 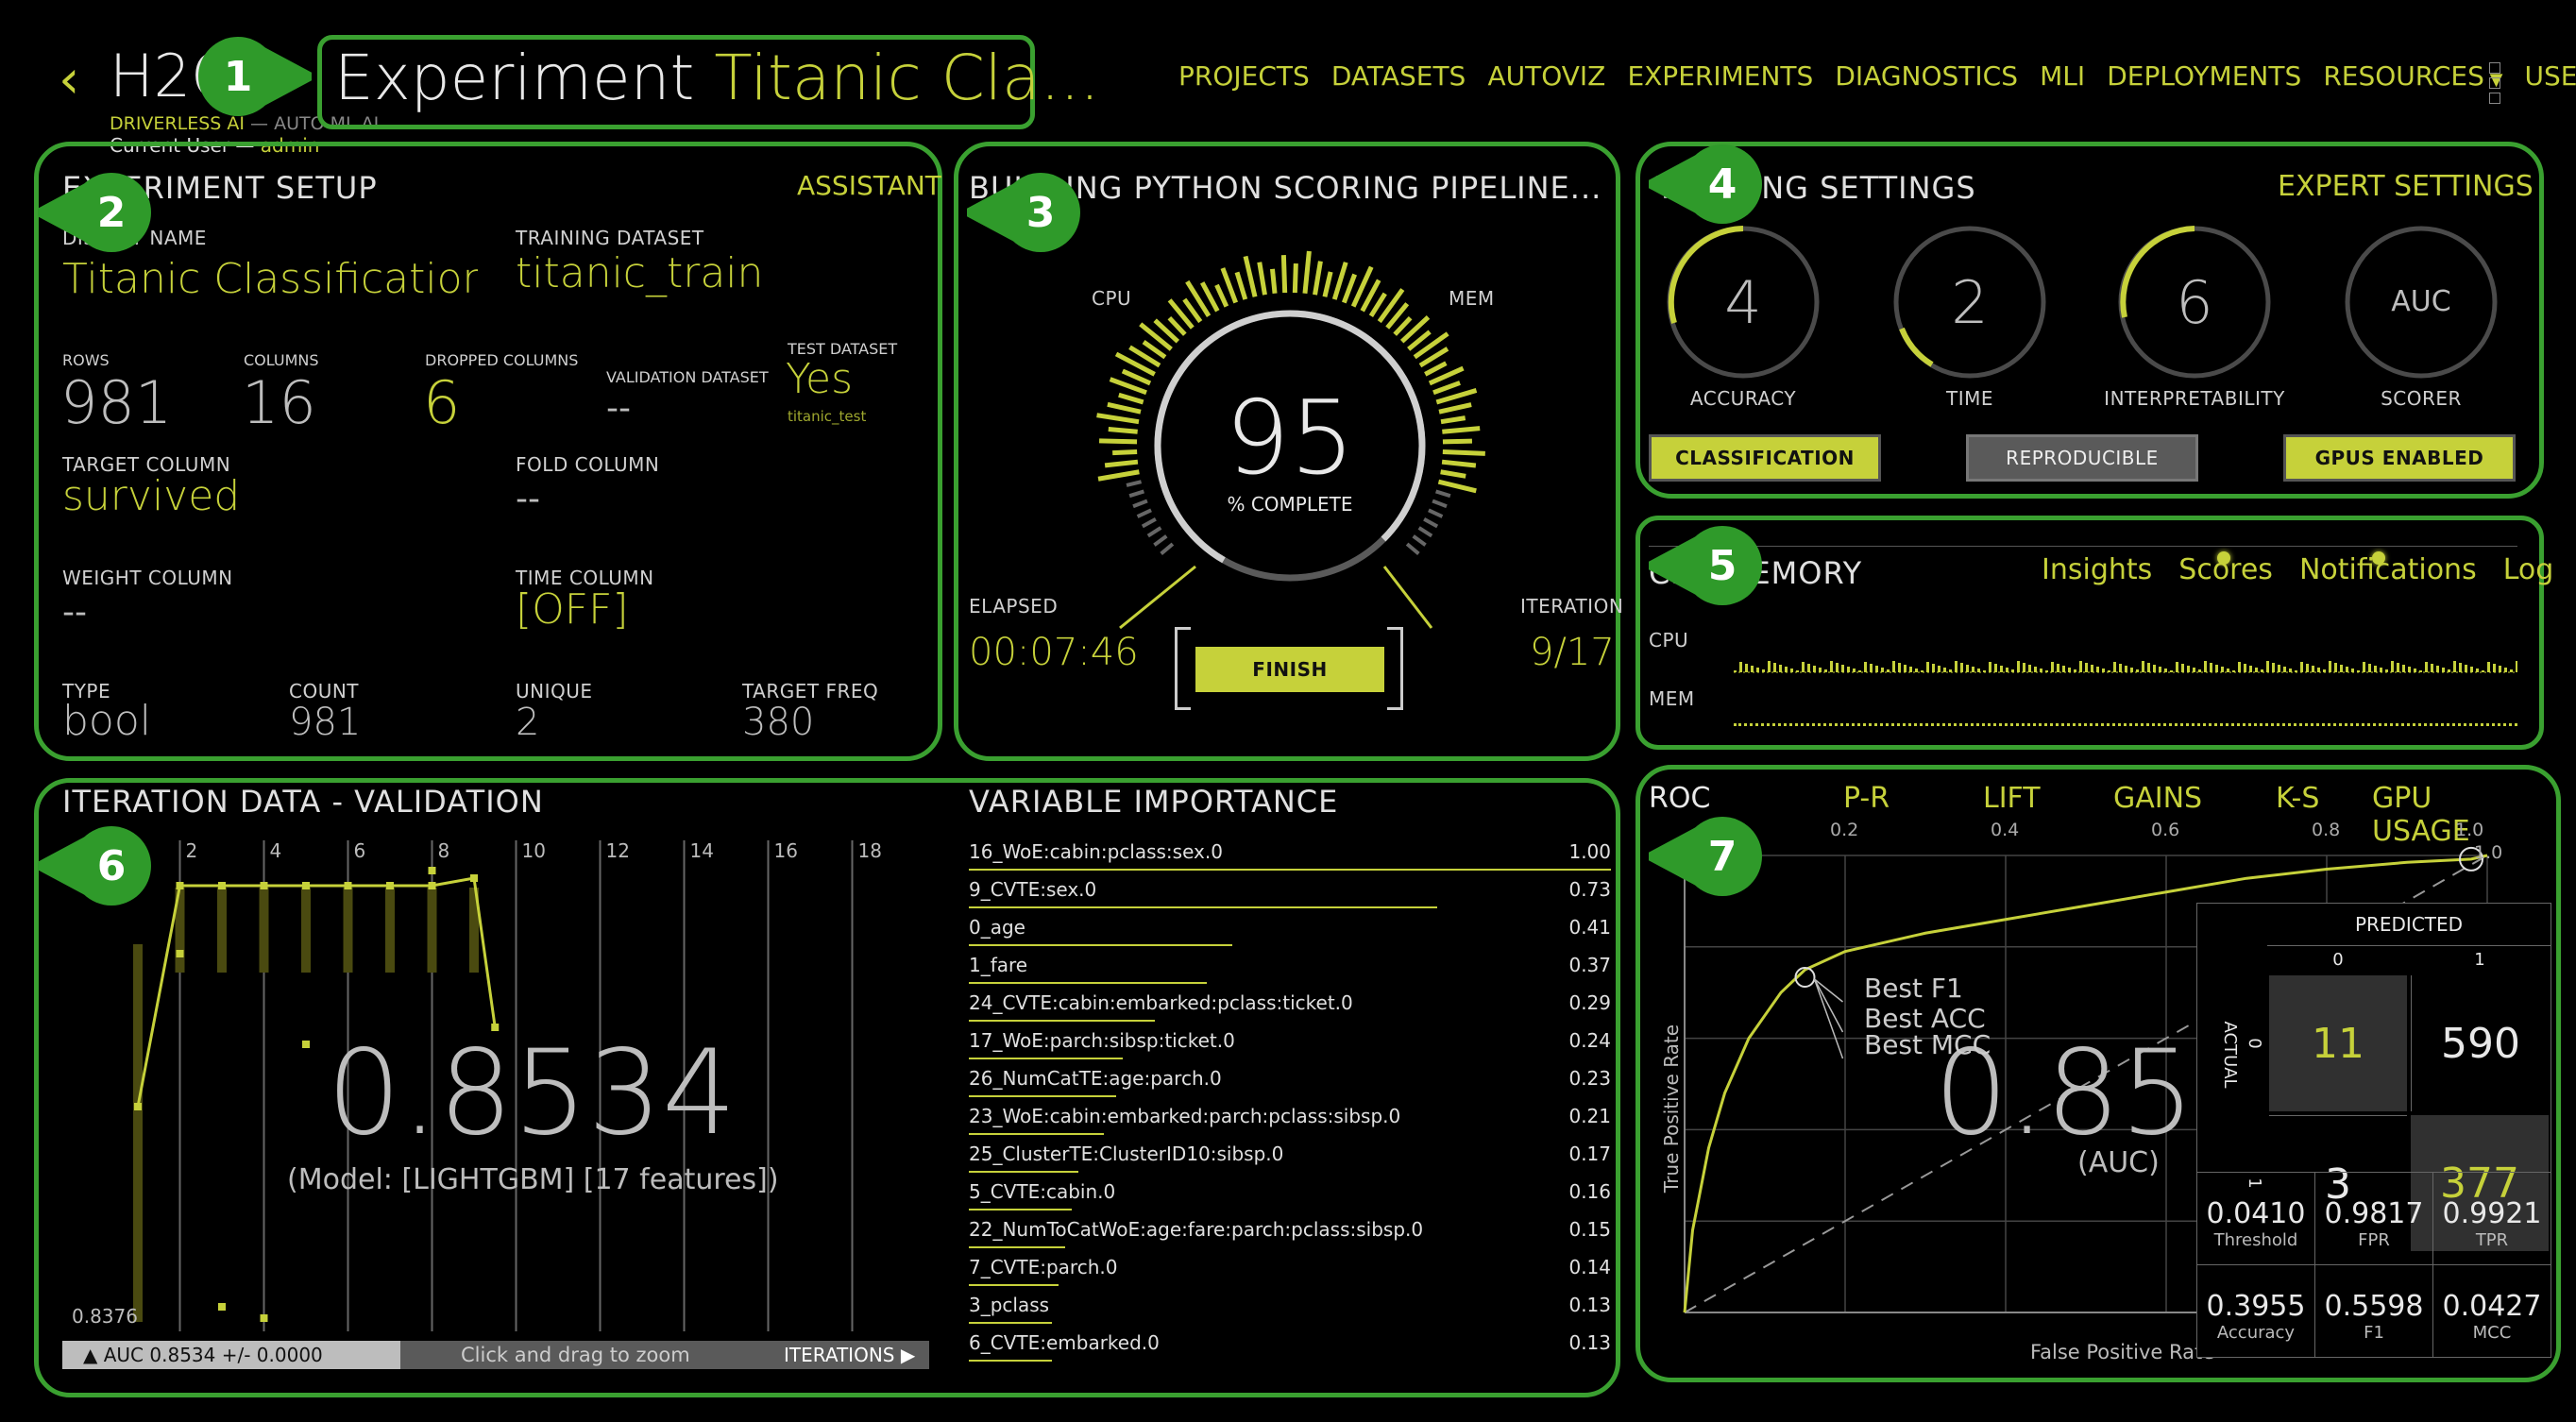 What do you see at coordinates (532, 1093) in the screenshot?
I see `iteration-score: 0.8534` at bounding box center [532, 1093].